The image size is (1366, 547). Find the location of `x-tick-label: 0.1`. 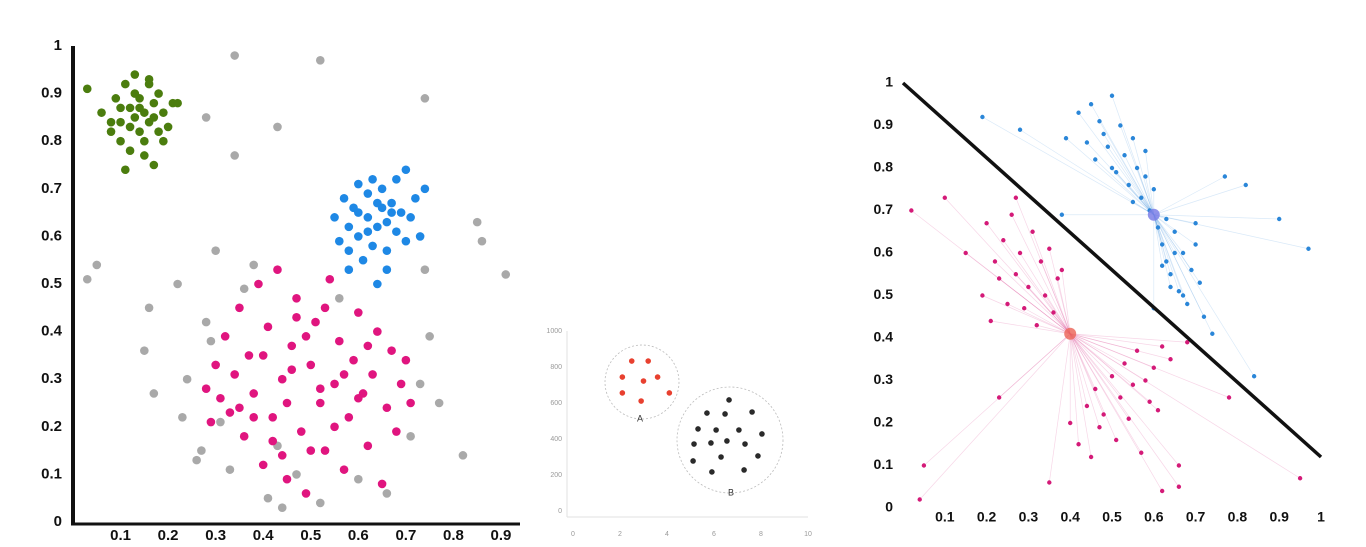

x-tick-label: 0.1 is located at coordinates (120, 535).